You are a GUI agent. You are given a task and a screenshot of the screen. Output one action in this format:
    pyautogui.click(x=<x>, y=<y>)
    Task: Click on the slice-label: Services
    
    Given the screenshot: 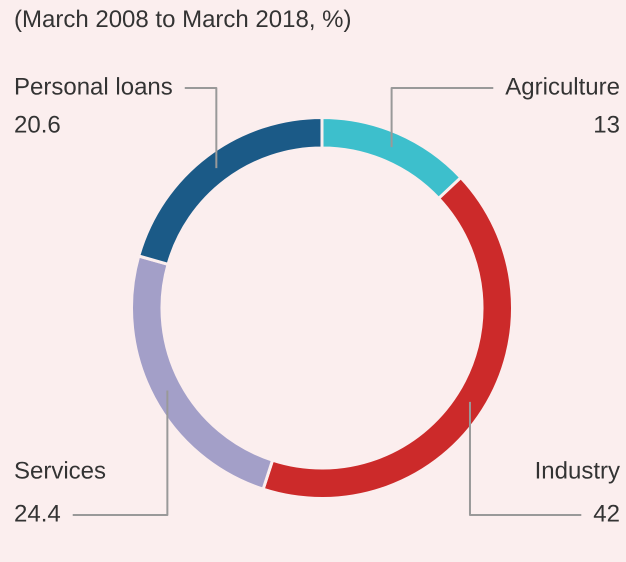 What is the action you would take?
    pyautogui.click(x=60, y=471)
    